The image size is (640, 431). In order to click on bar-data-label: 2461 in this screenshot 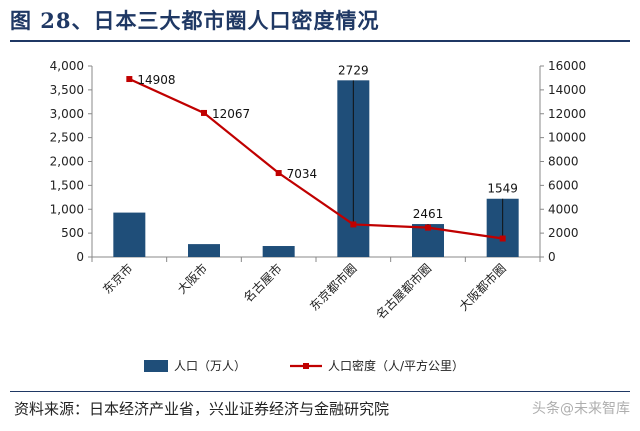, I will do `click(428, 214)`.